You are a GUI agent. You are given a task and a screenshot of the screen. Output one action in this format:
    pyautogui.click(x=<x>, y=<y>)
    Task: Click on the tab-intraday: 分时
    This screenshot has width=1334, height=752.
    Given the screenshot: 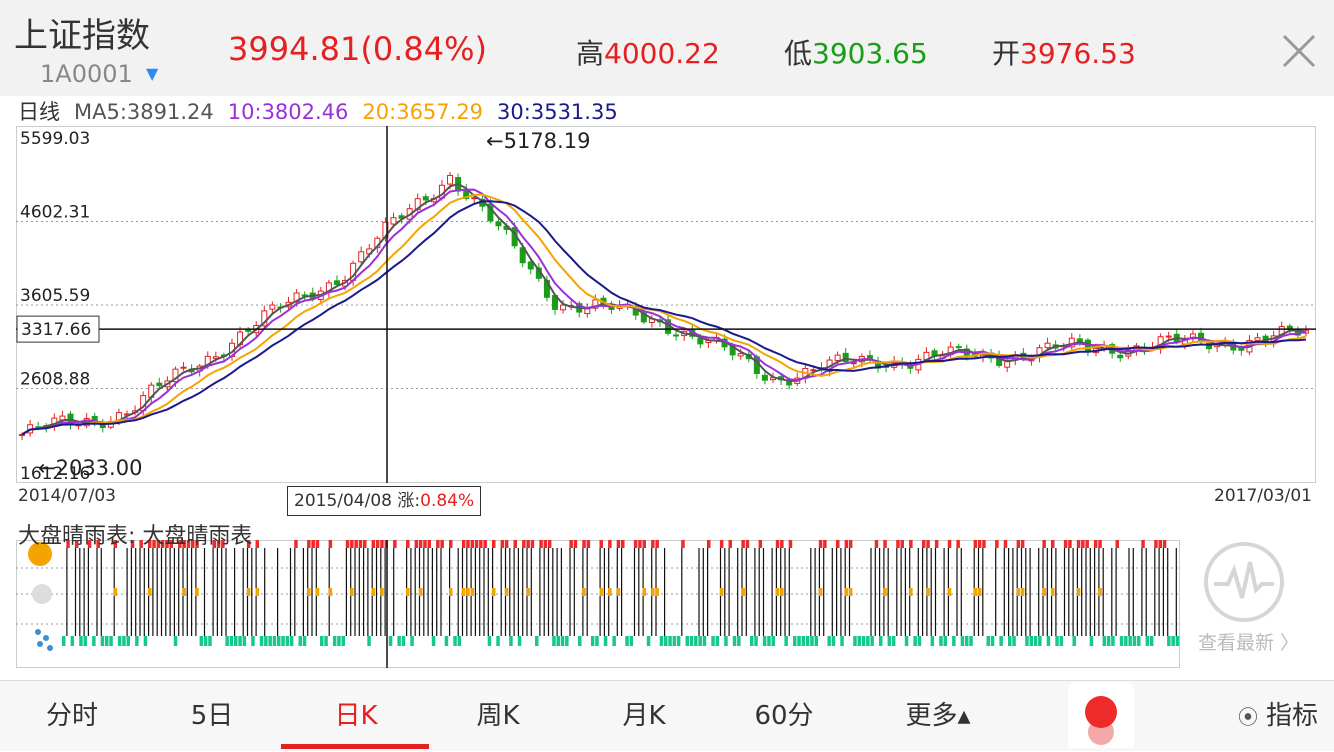 What is the action you would take?
    pyautogui.click(x=71, y=716)
    